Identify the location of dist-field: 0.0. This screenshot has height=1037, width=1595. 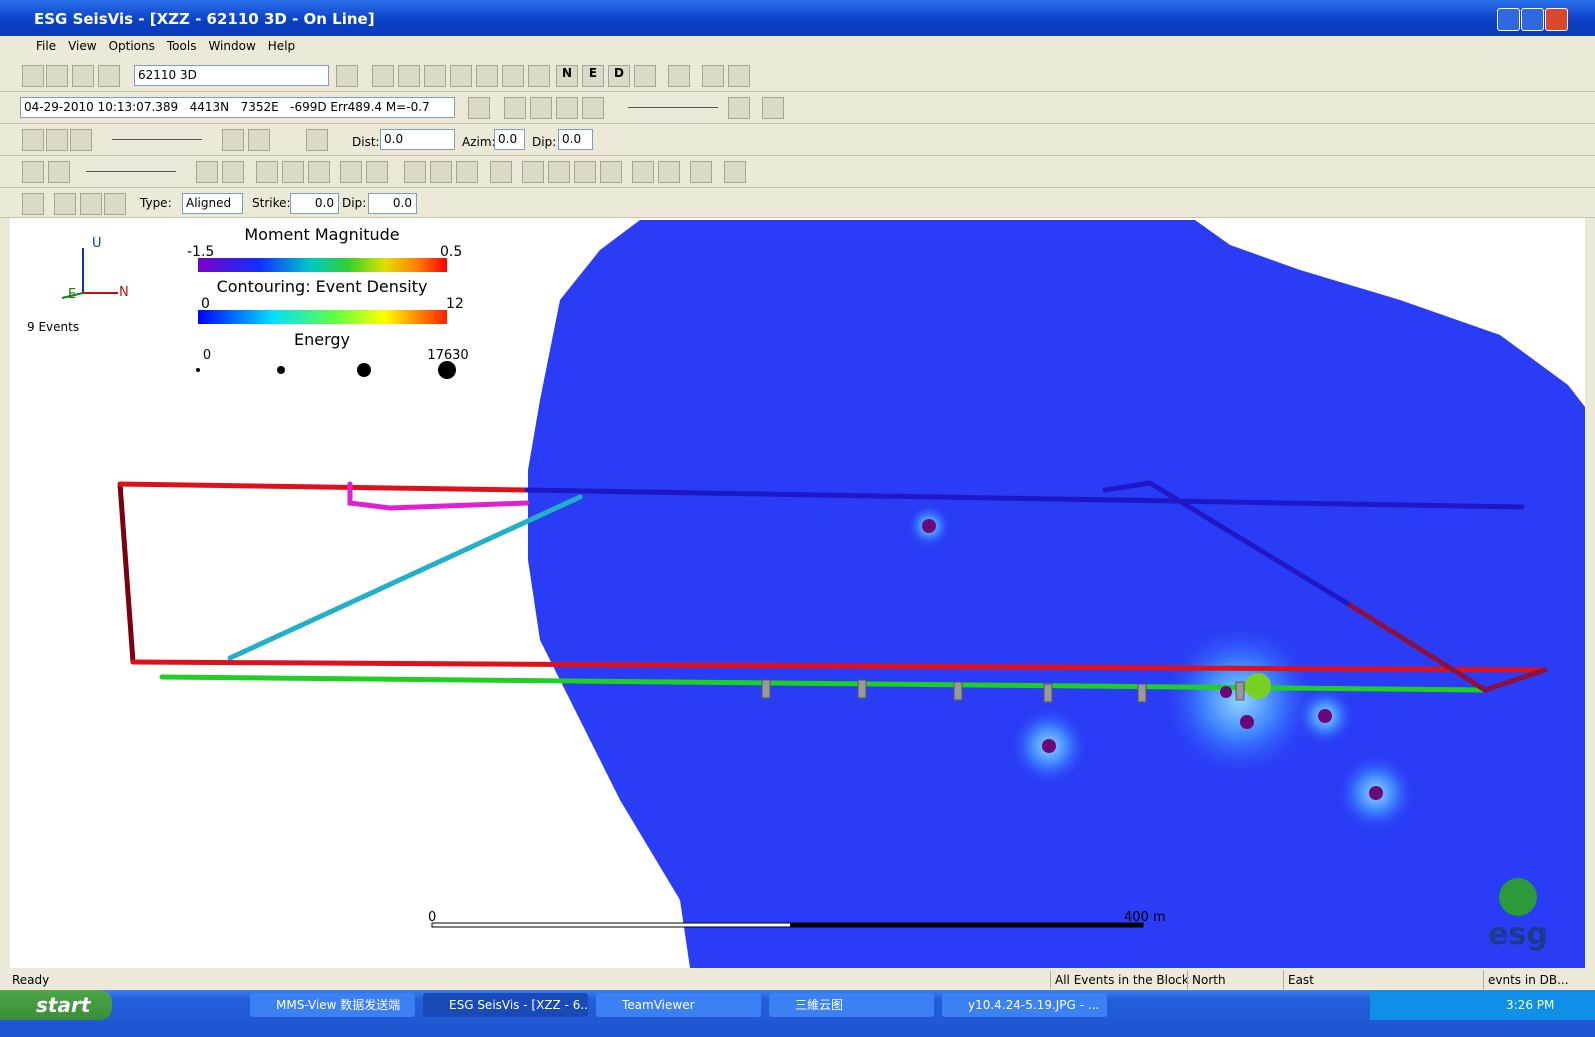
(417, 139).